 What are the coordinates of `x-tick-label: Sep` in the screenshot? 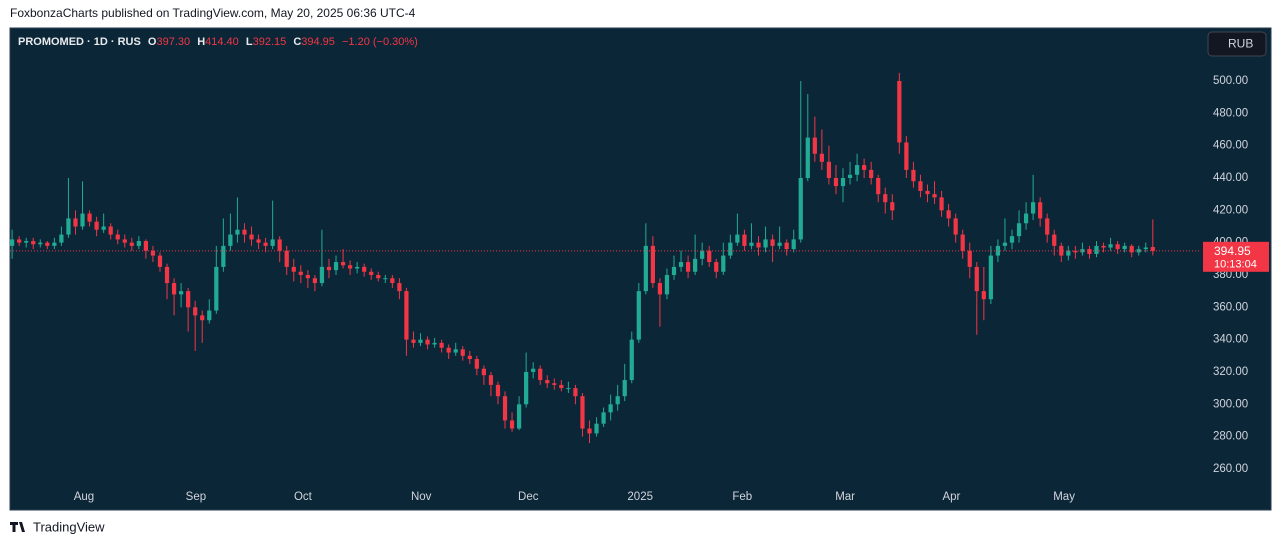 It's located at (196, 497).